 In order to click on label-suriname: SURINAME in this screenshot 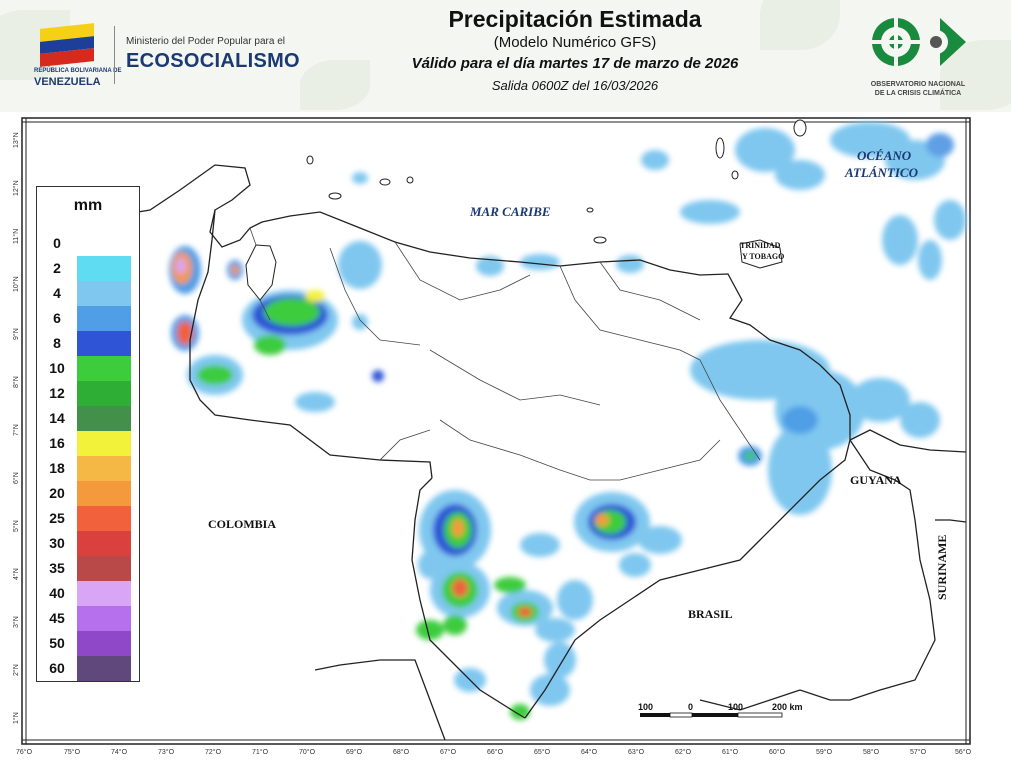, I will do `click(942, 567)`.